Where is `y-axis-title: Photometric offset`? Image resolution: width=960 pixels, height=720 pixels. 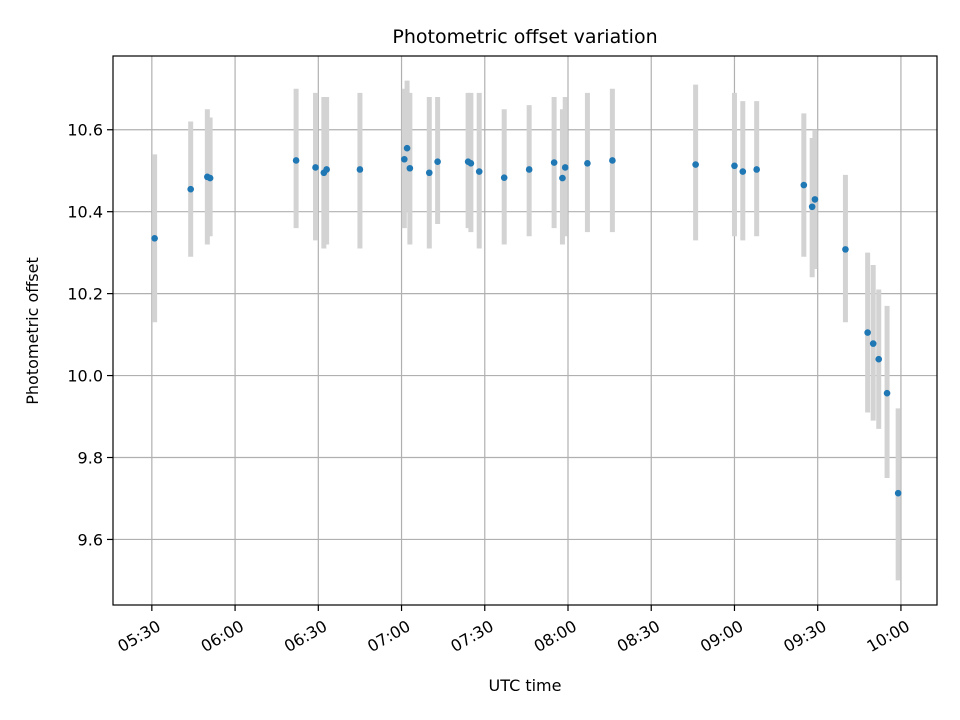
y-axis-title: Photometric offset is located at coordinates (32, 331).